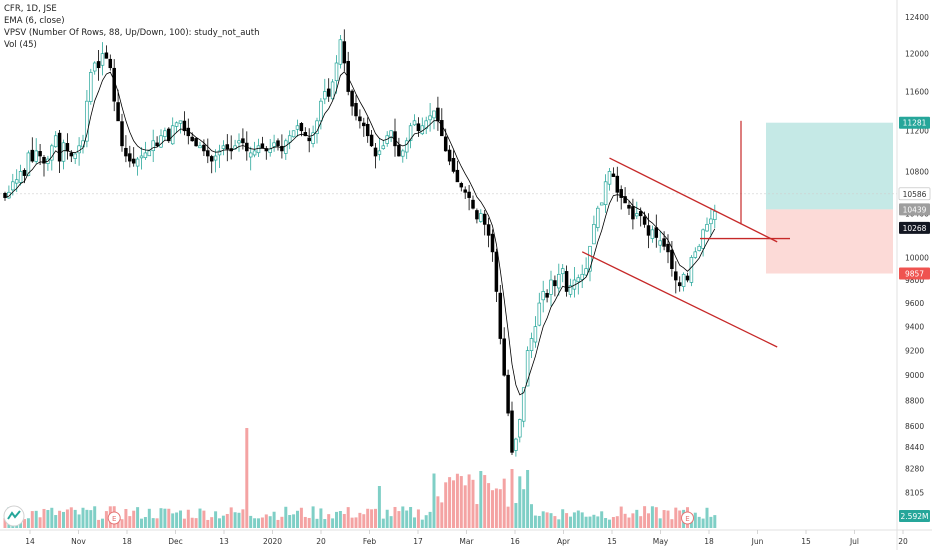  What do you see at coordinates (914, 468) in the screenshot?
I see `price-tick: 8280` at bounding box center [914, 468].